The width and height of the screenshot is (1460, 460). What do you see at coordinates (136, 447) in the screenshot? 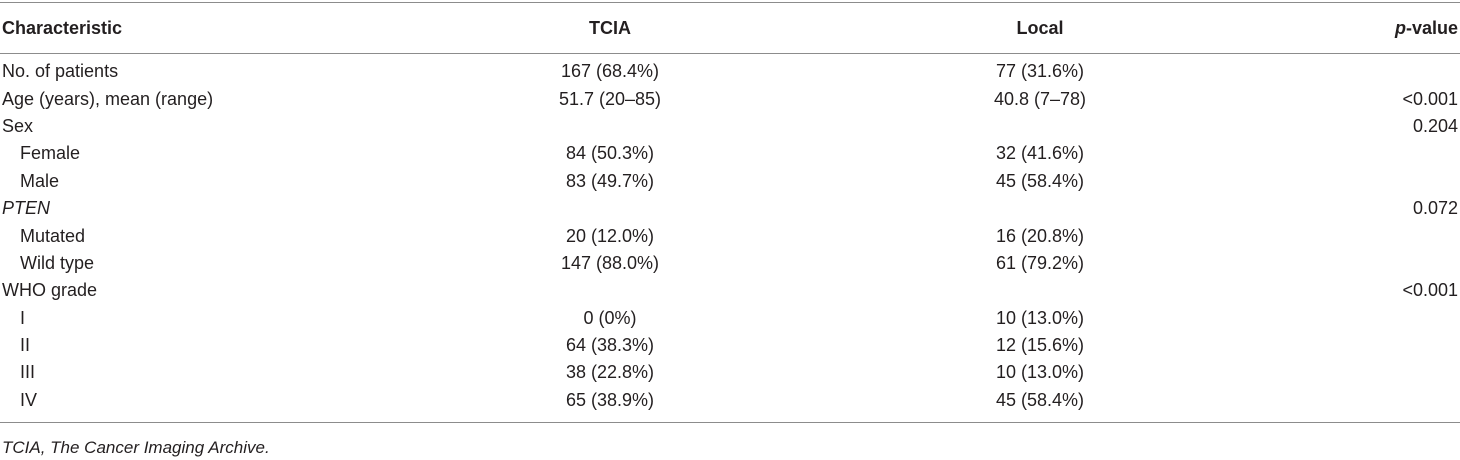
I see `table-footnote: TCIA, The Cancer Imaging Archive.` at bounding box center [136, 447].